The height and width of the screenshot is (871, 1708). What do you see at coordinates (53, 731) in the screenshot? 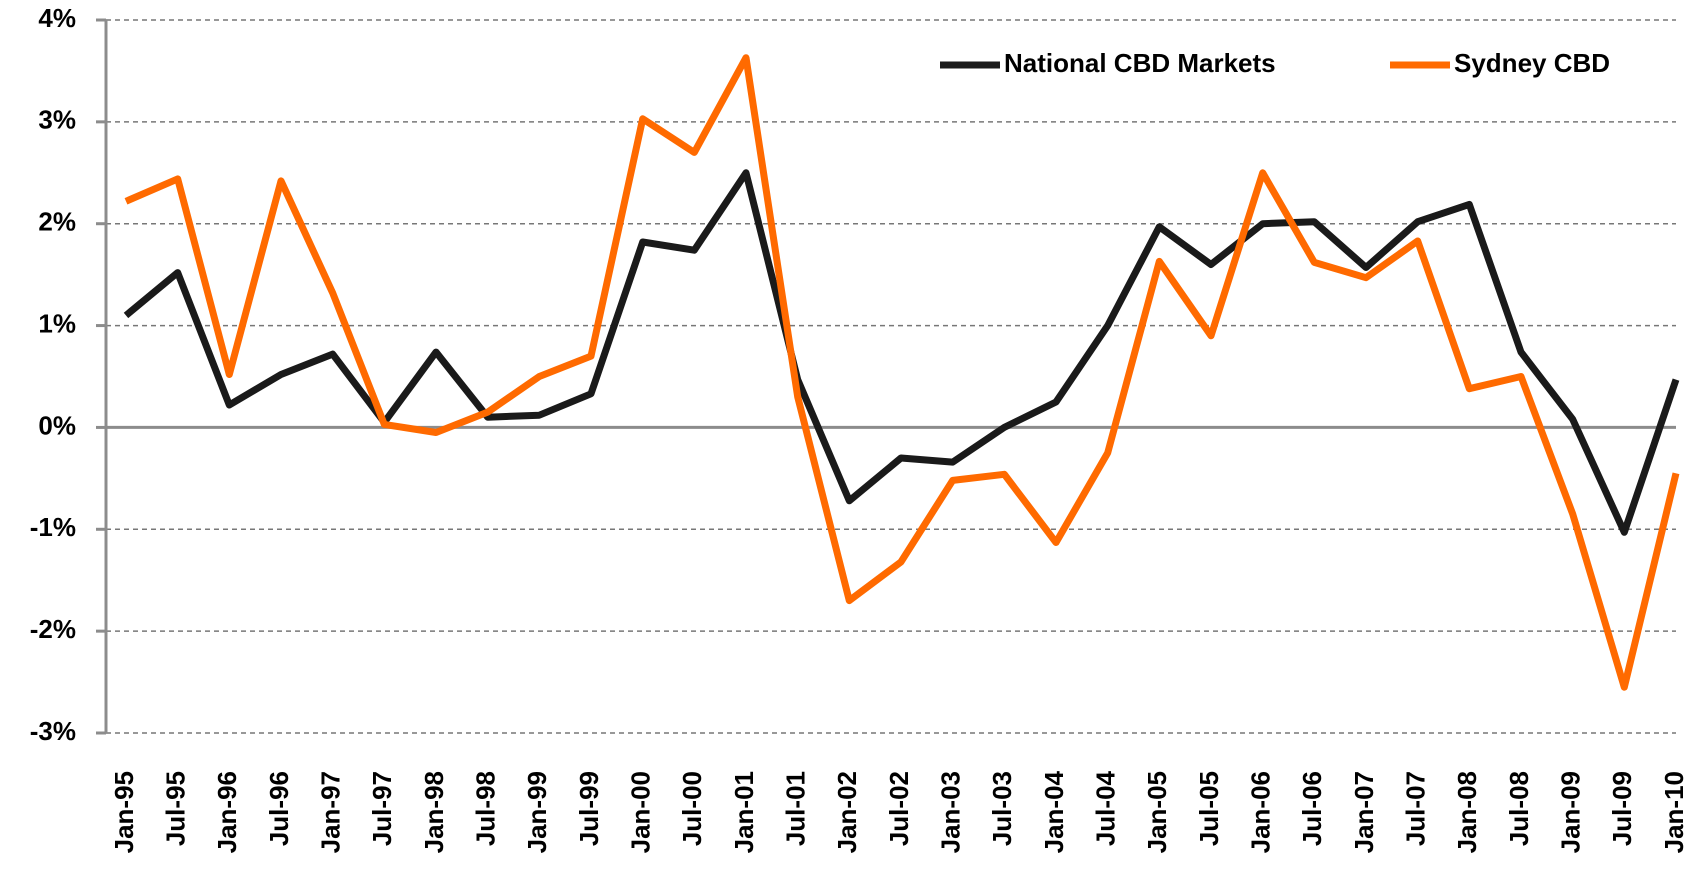
I see `y-tick-label: -3%` at bounding box center [53, 731].